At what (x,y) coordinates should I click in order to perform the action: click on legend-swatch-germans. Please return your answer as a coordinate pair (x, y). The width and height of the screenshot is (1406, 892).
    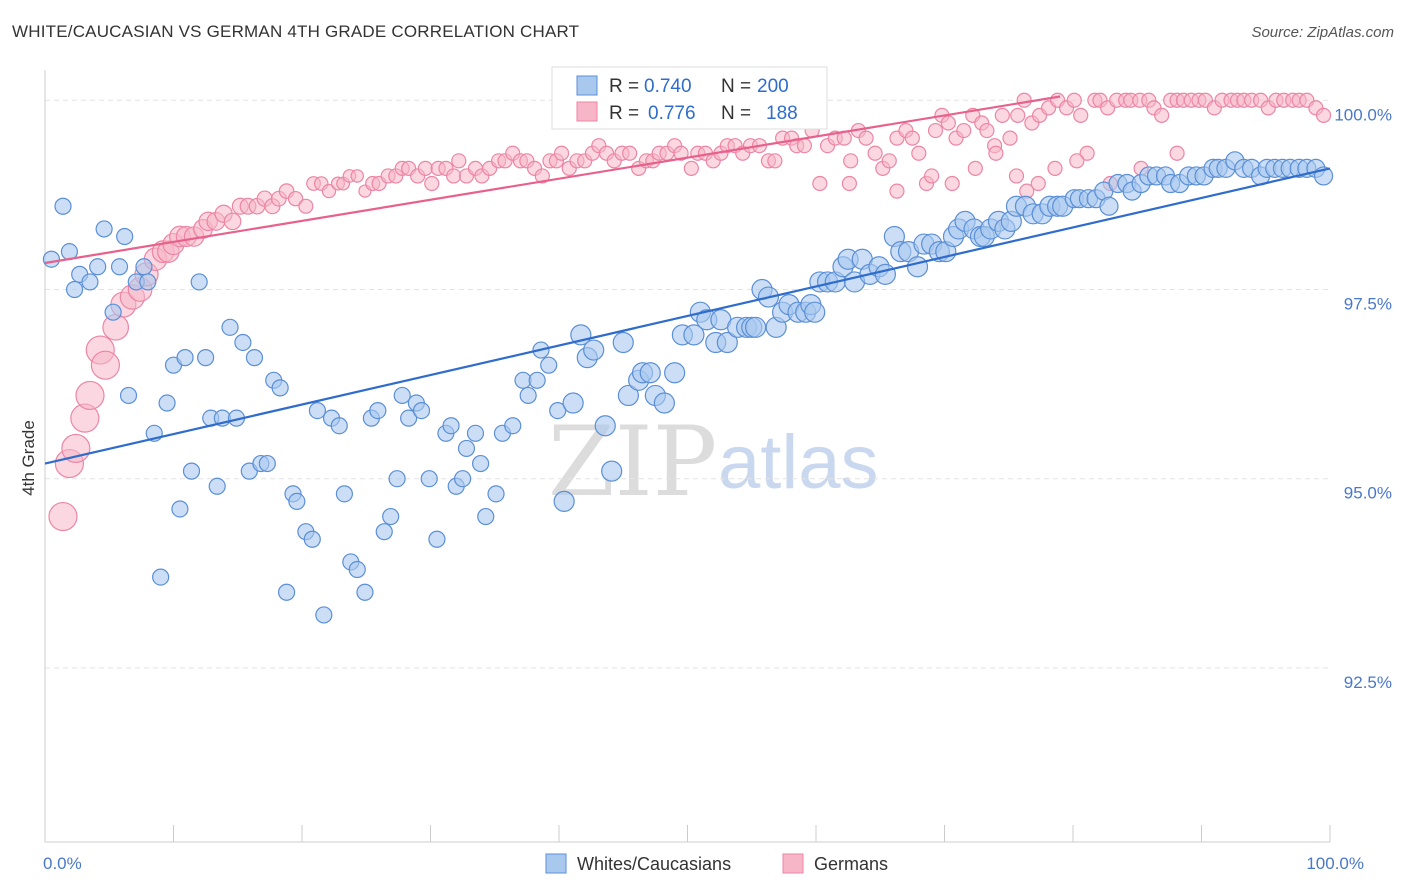
    Looking at the image, I should click on (587, 111).